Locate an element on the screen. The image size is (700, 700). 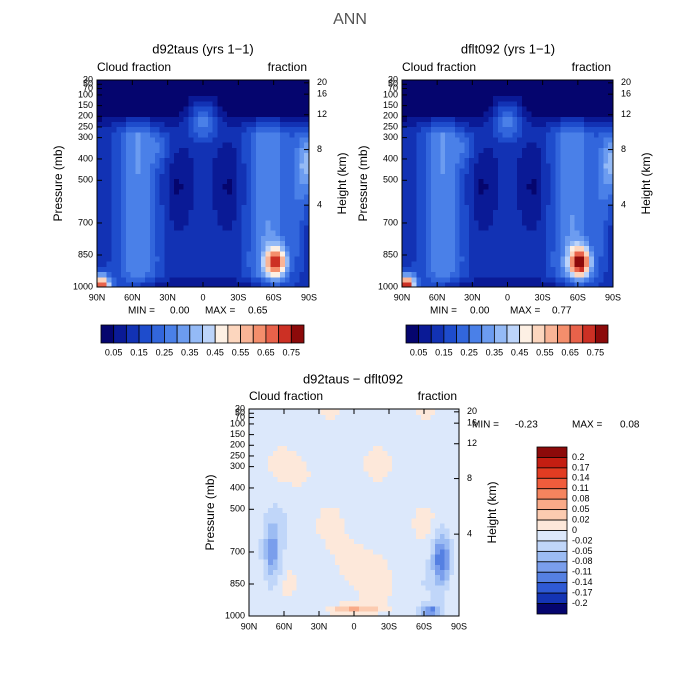
x-tick-label: 90N is located at coordinates (402, 297).